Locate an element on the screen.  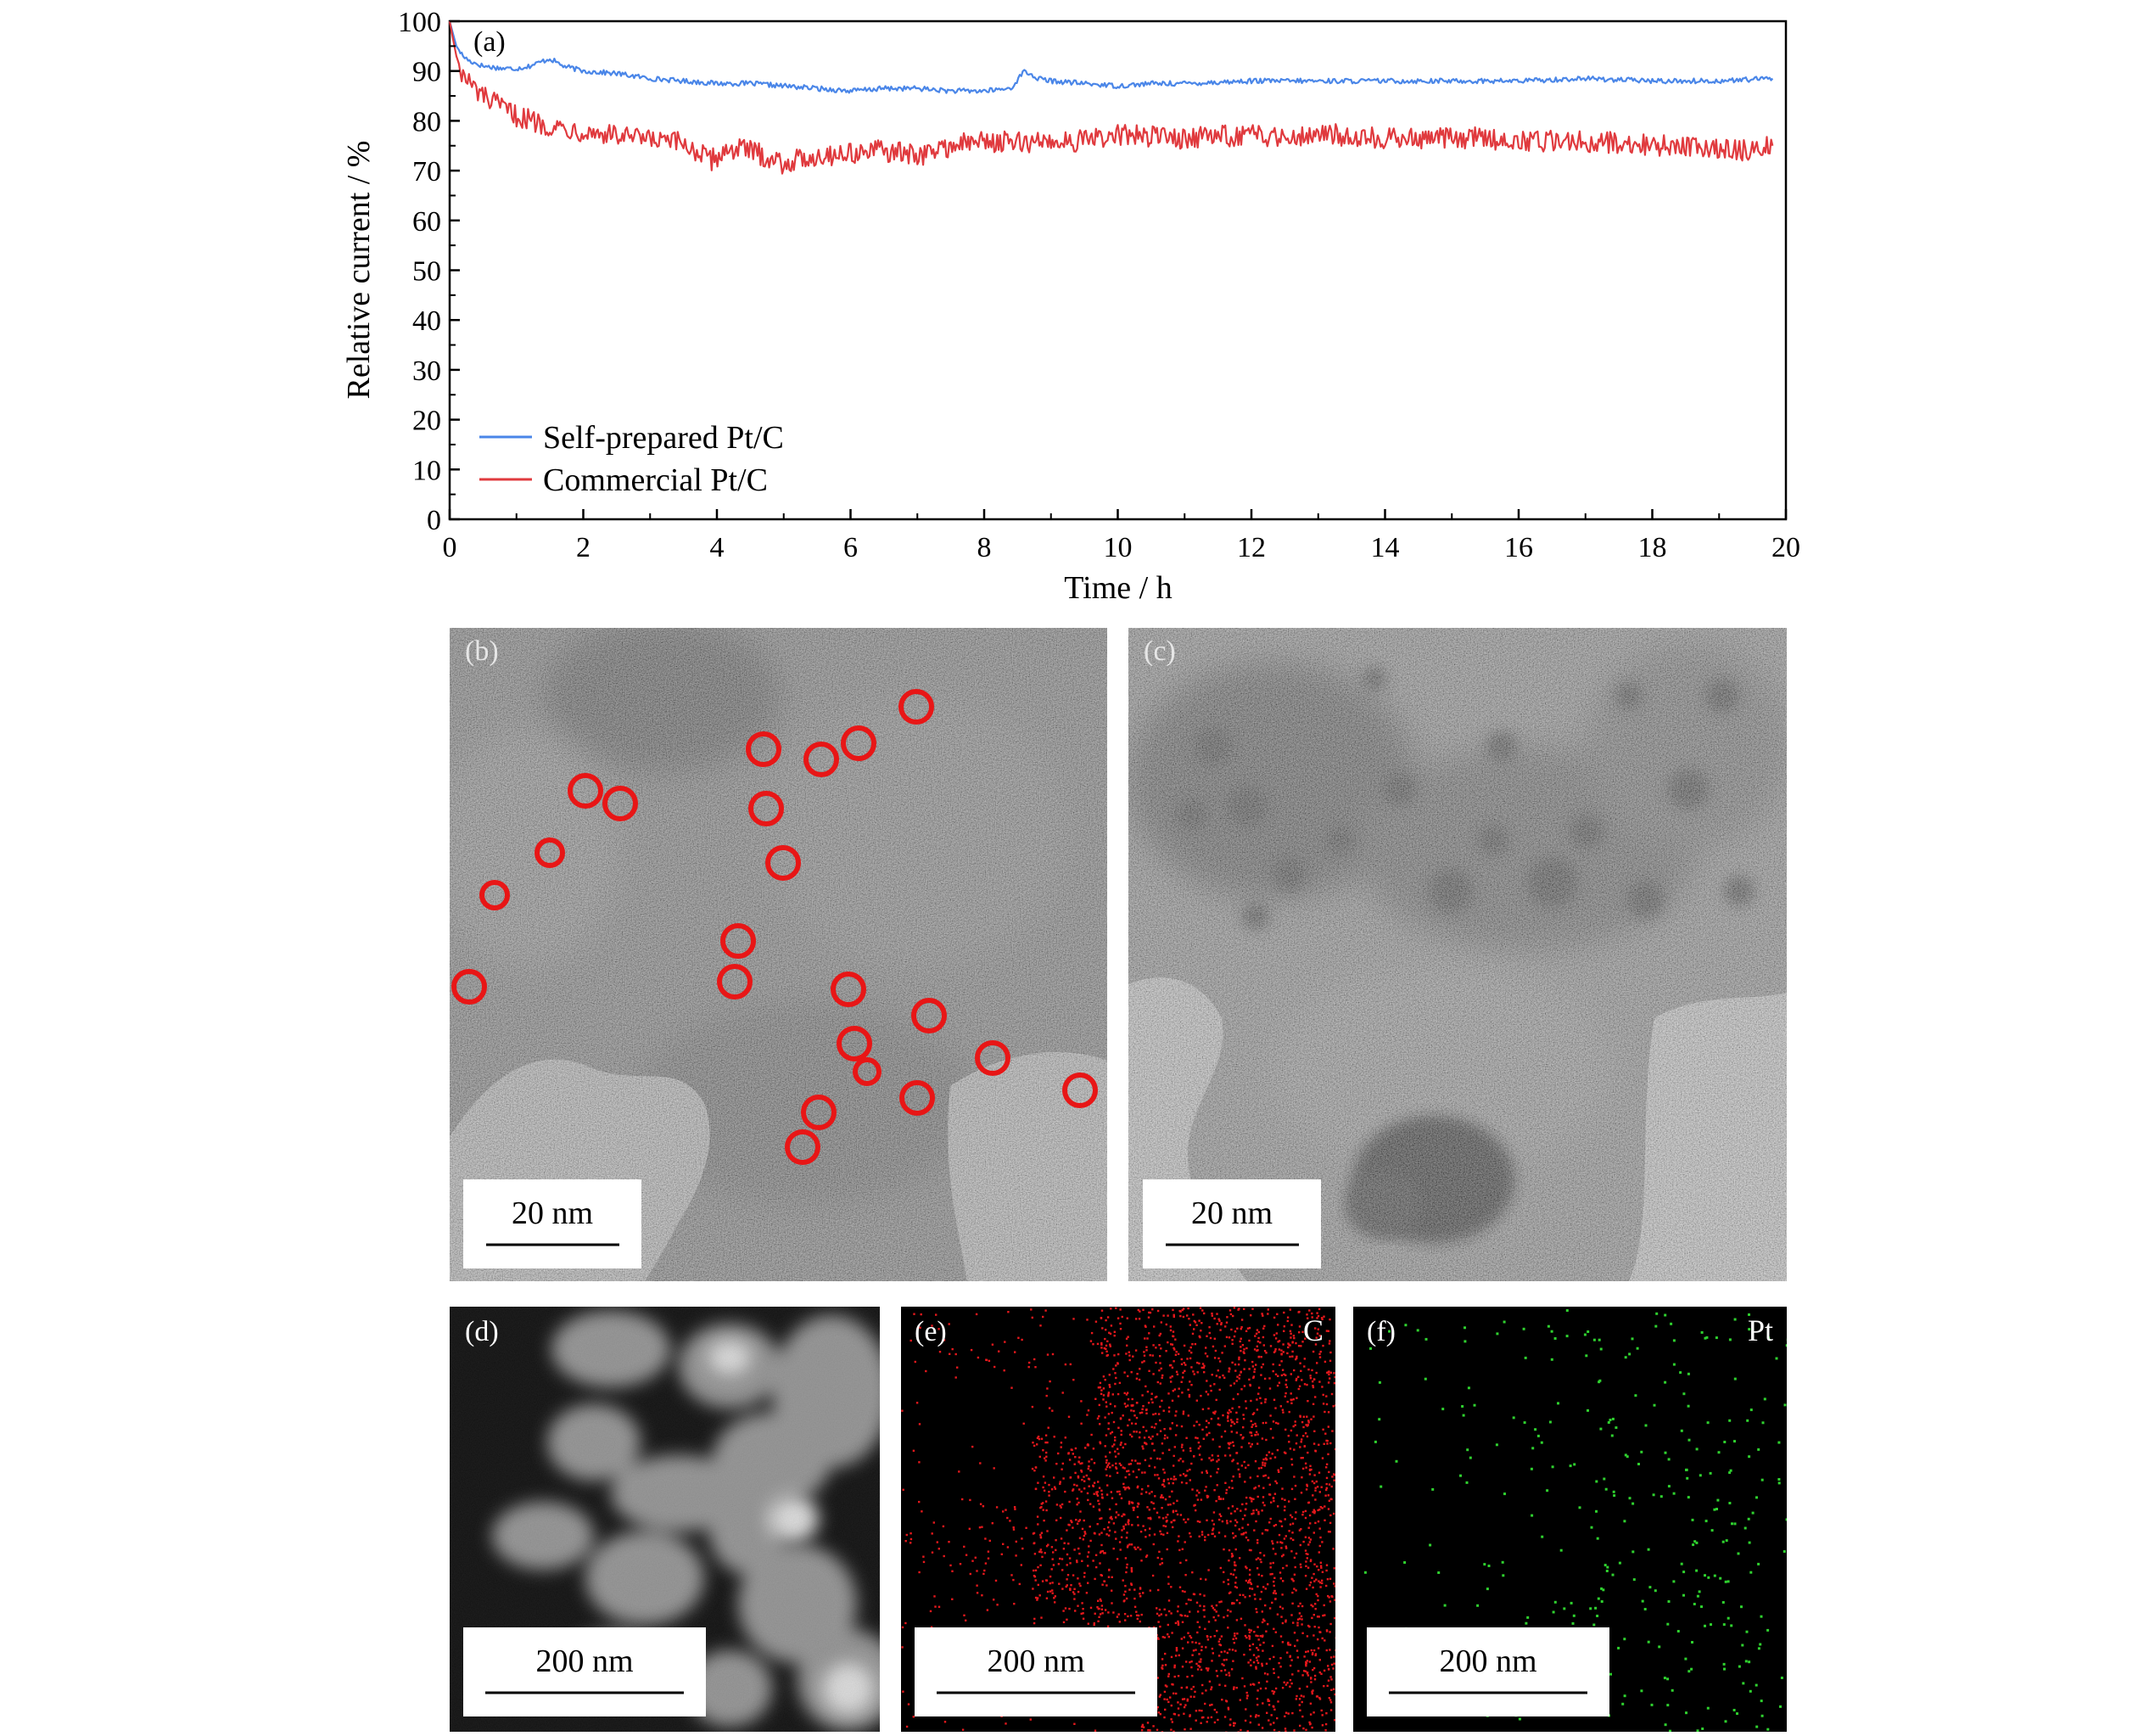
panel-label-b: (b) is located at coordinates (482, 652).